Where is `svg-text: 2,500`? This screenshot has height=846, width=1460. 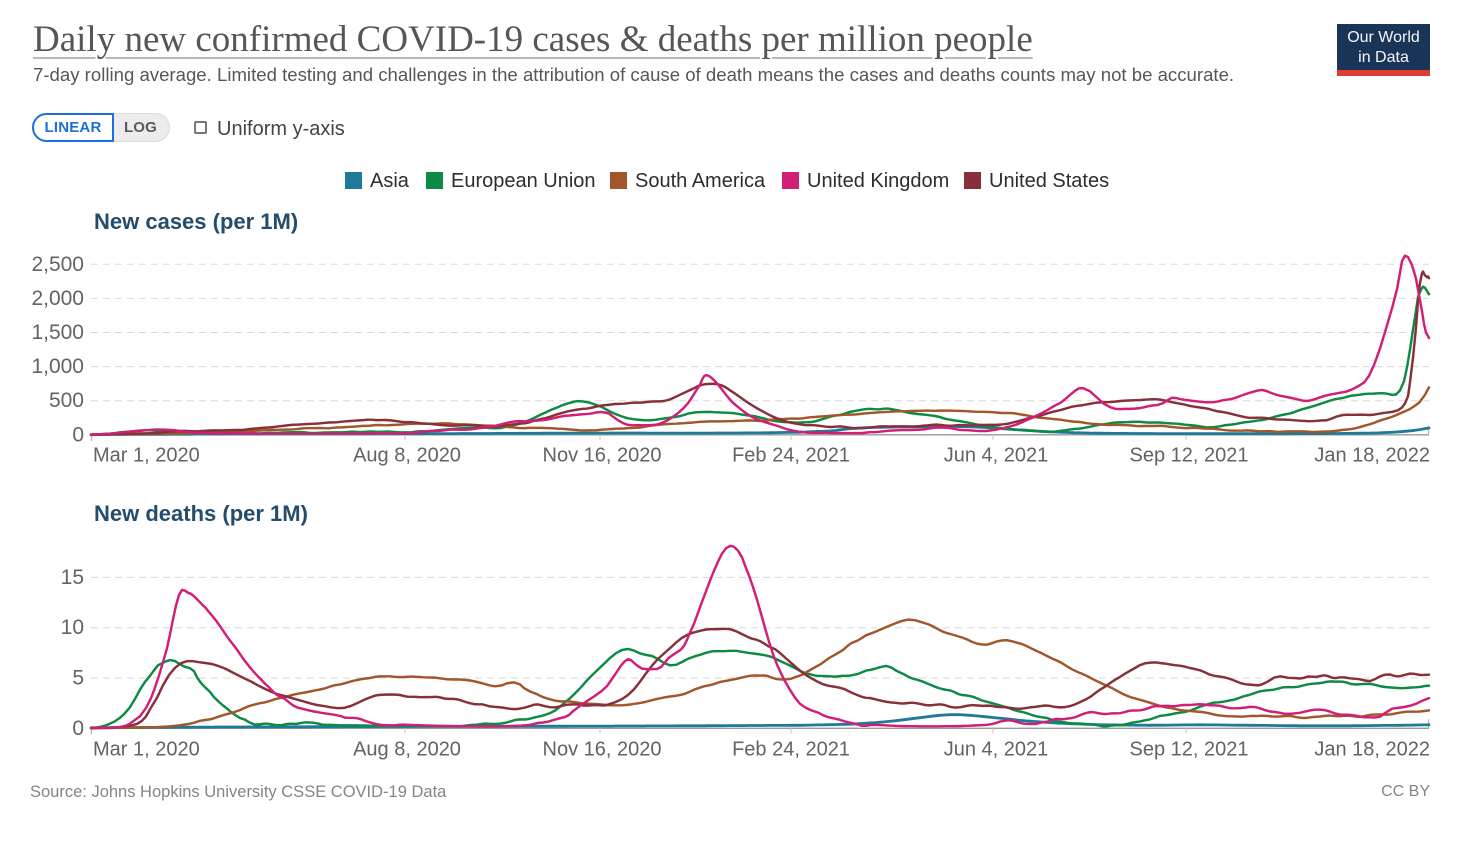 svg-text: 2,500 is located at coordinates (57, 264).